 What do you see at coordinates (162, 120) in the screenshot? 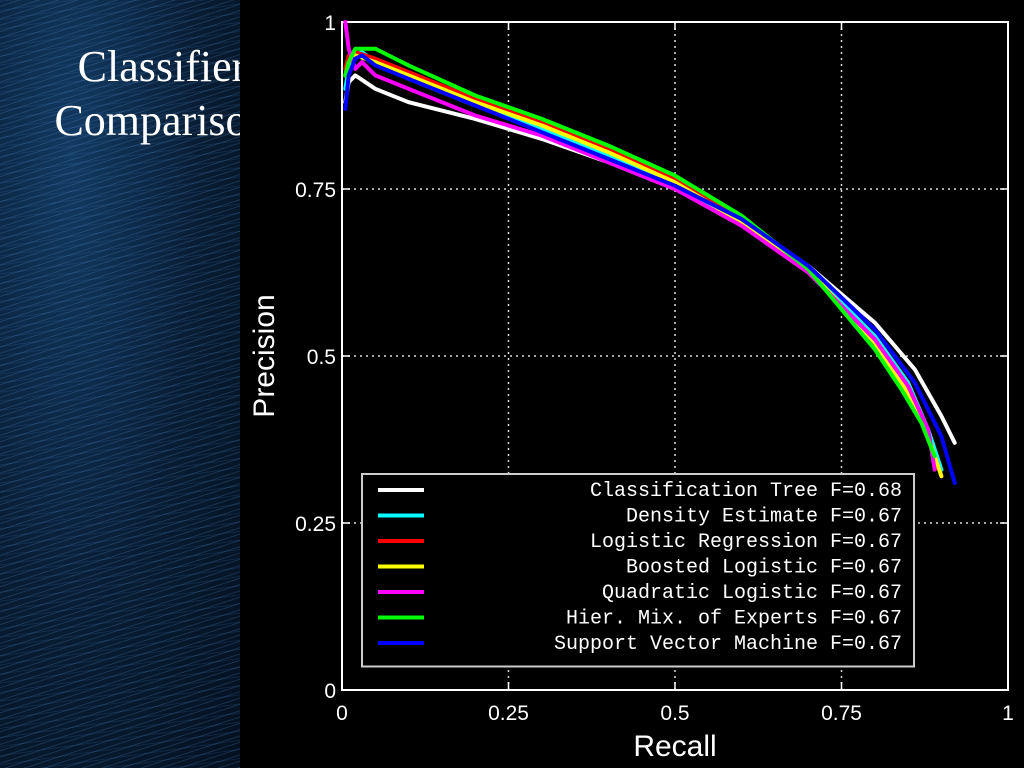
I see `slide-title-line-2: Comparison` at bounding box center [162, 120].